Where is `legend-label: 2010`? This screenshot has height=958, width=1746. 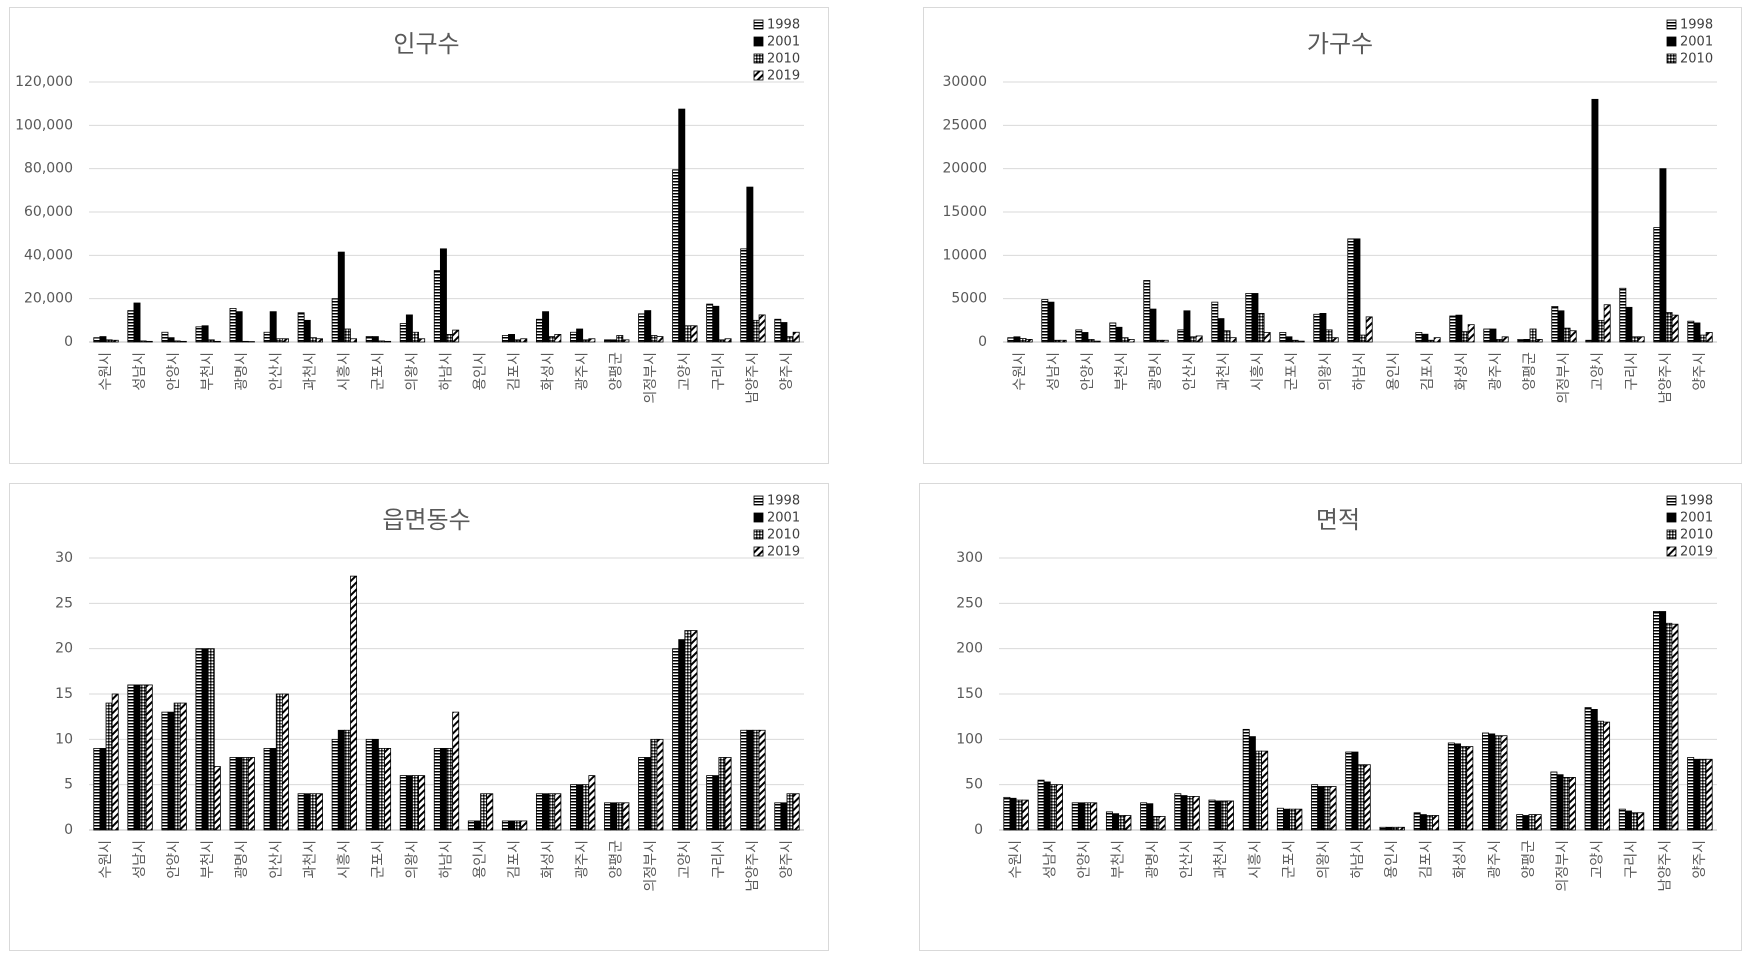
legend-label: 2010 is located at coordinates (1696, 59).